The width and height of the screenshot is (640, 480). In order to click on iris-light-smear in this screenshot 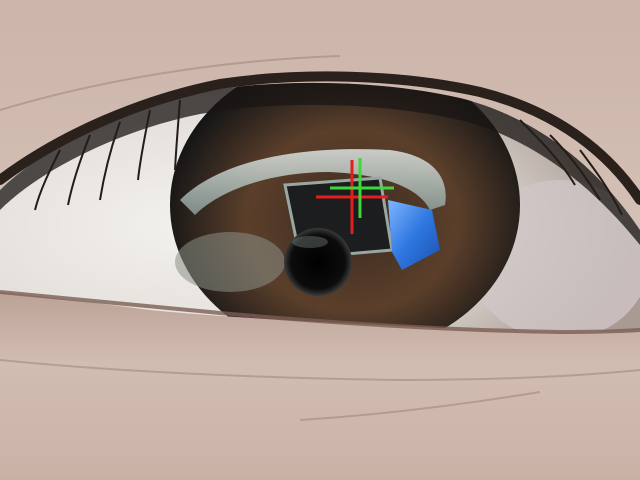, I will do `click(230, 262)`.